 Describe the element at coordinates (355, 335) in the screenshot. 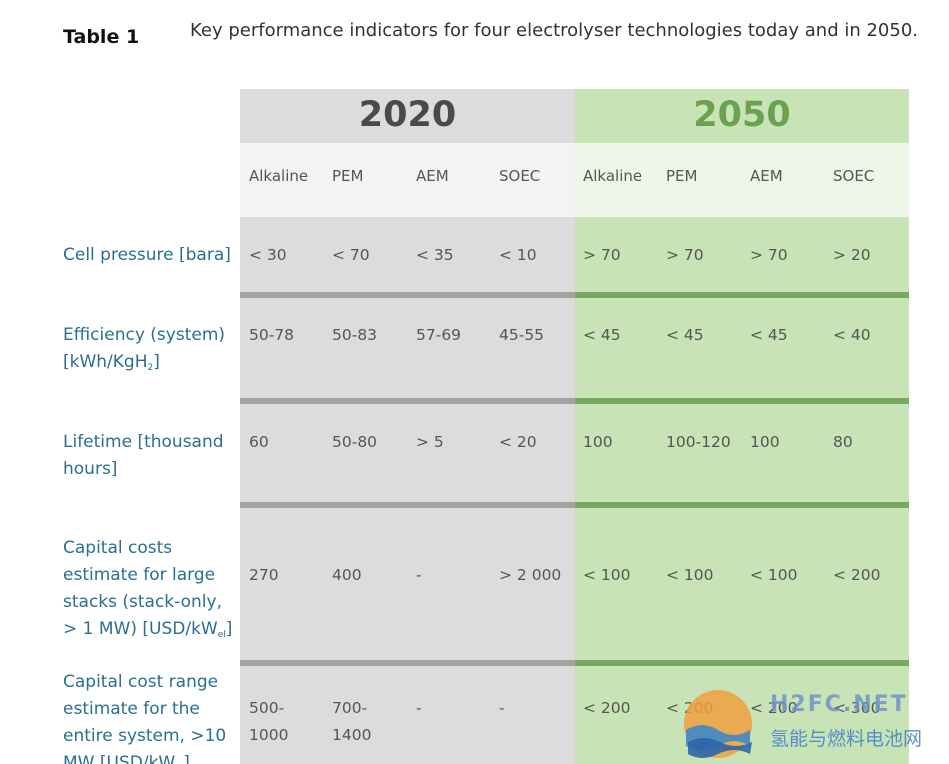

I see `table-cell: 50-83` at that location.